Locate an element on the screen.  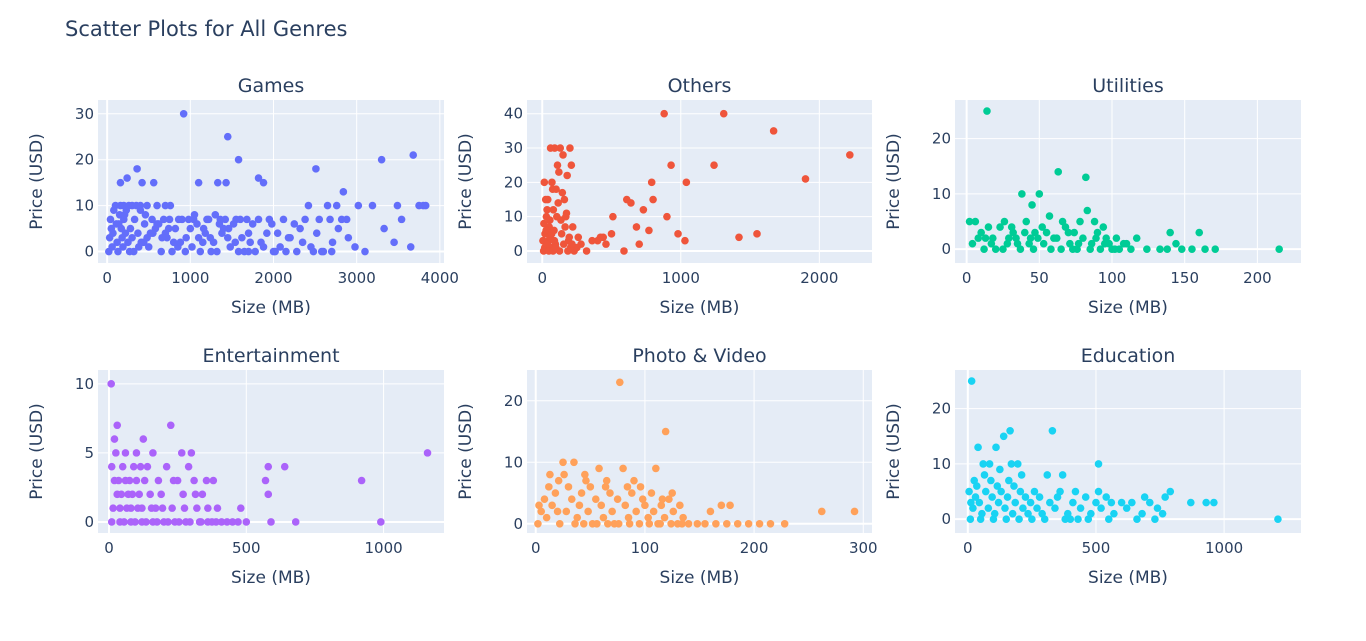
chart-title: Scatter Plots for All Genres is located at coordinates (206, 29).